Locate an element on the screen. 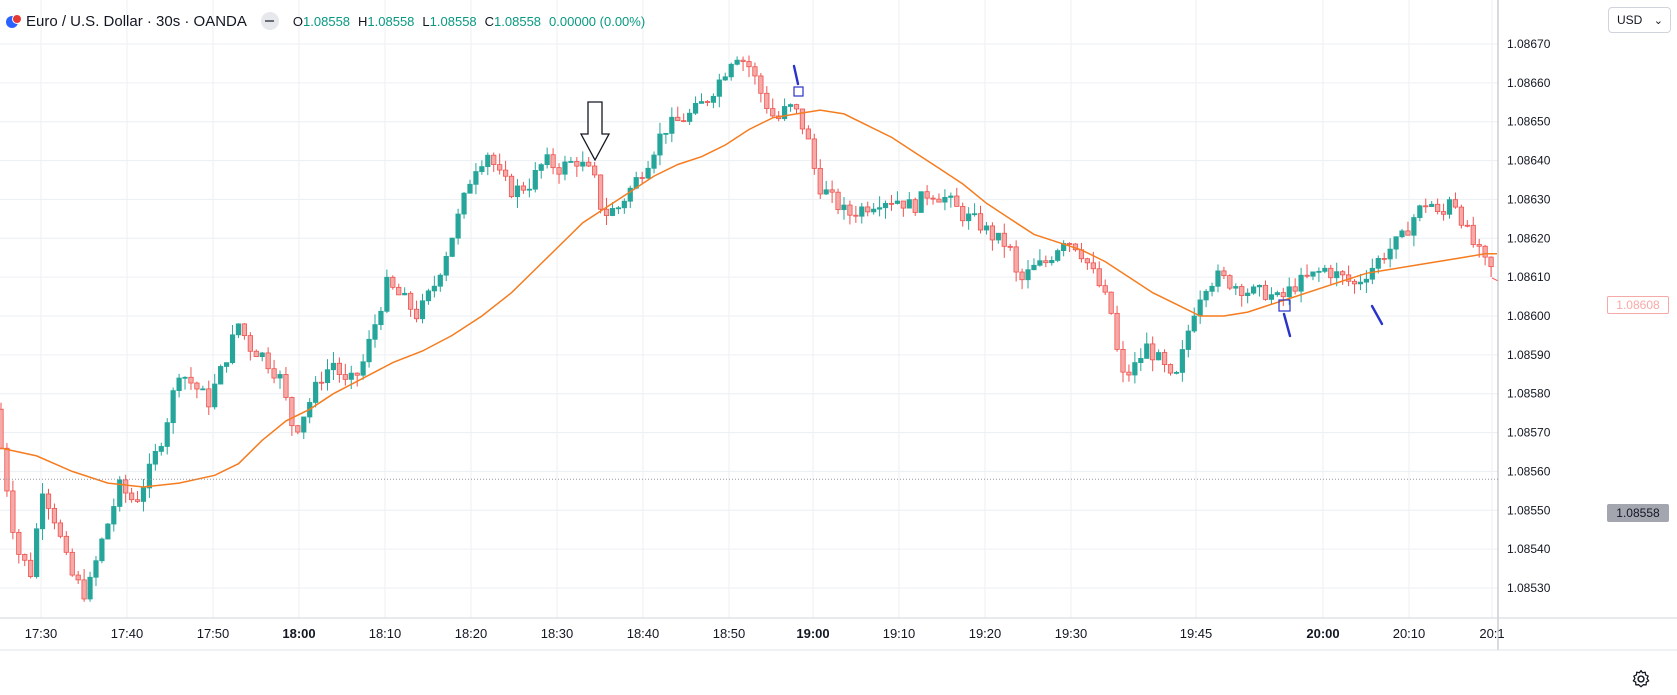  collapse-legend-button is located at coordinates (269, 21).